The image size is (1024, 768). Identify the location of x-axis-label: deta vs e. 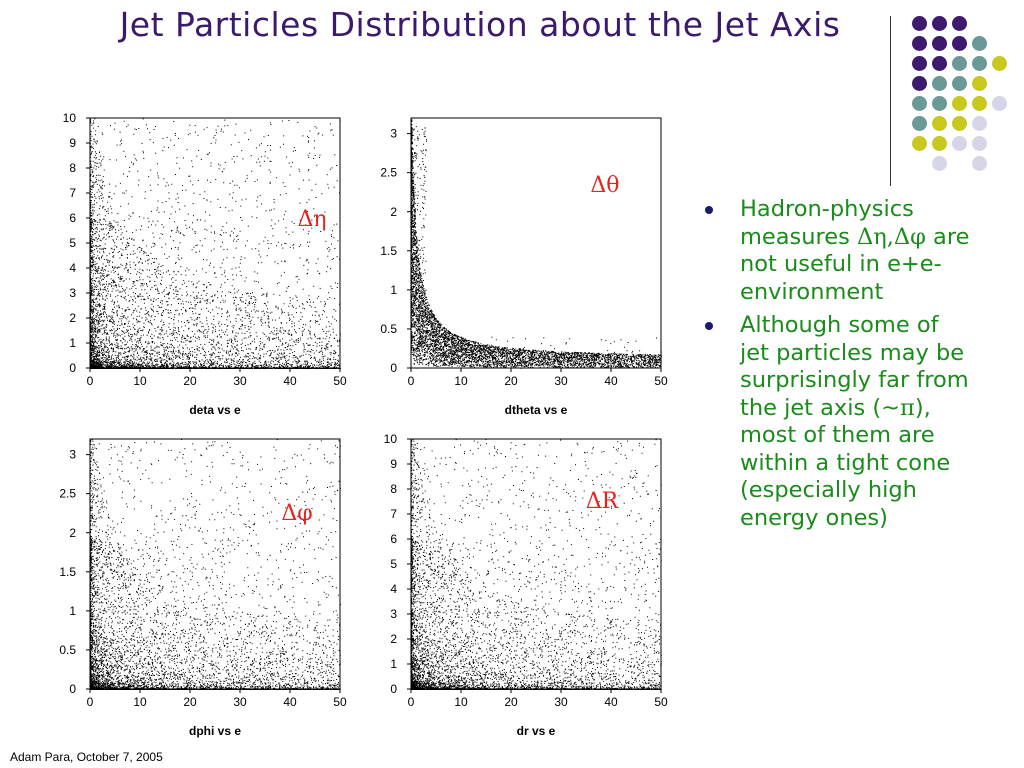
(215, 410).